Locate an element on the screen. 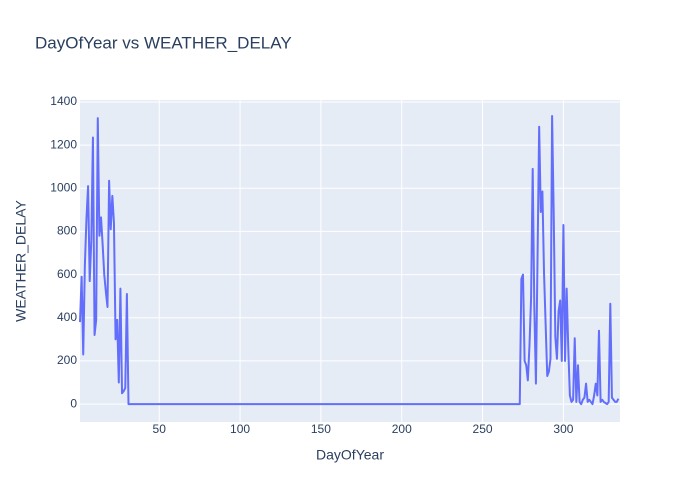  y-tick-label: 1200 is located at coordinates (63, 144).